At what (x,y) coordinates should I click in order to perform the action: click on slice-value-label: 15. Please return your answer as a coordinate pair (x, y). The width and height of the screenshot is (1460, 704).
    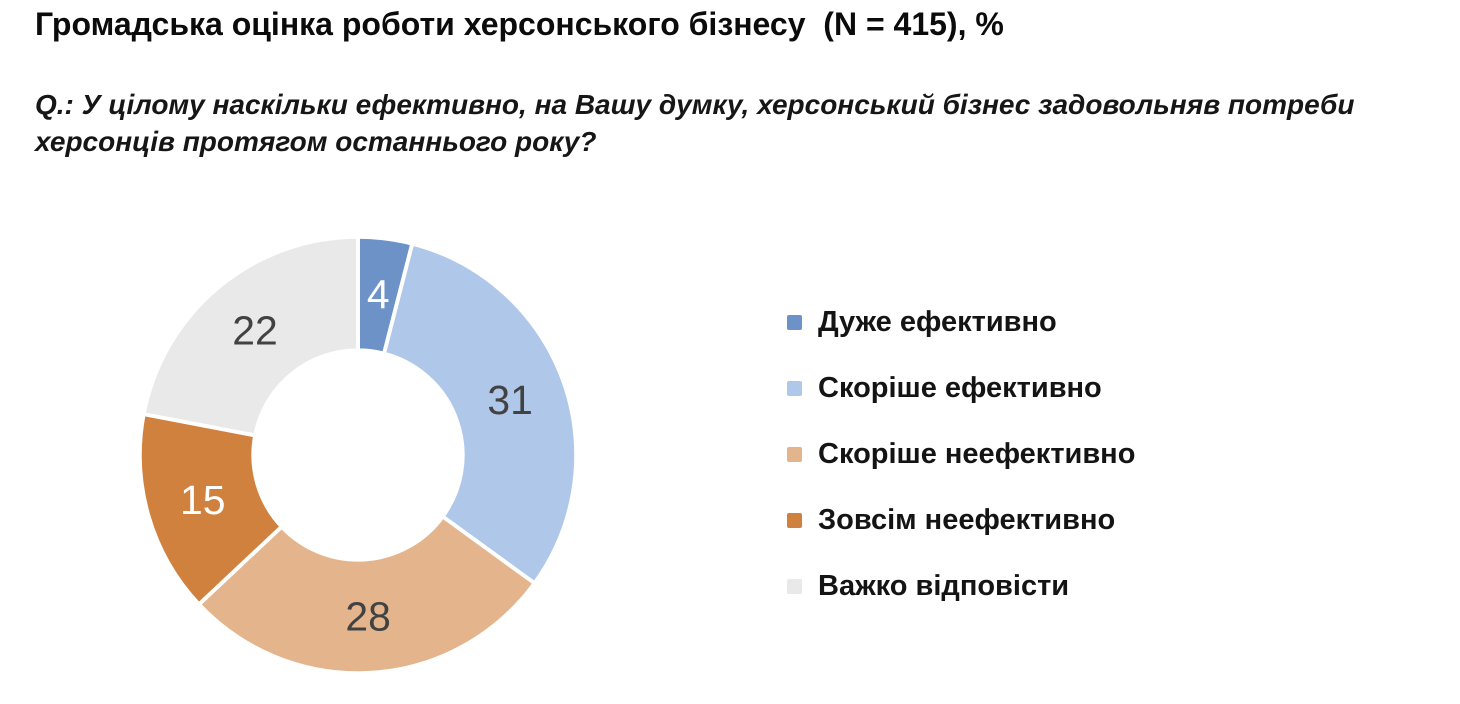
    Looking at the image, I should click on (202, 500).